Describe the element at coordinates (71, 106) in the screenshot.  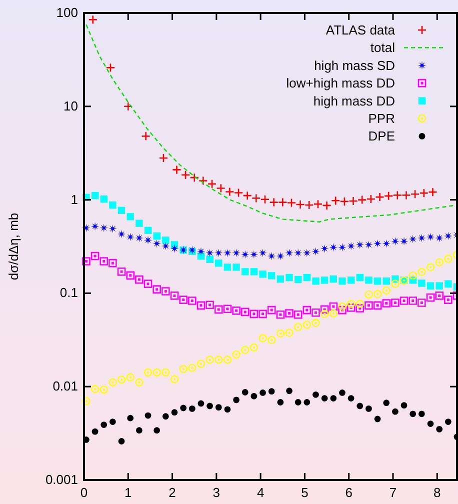
I see `y-tick-label: 10` at that location.